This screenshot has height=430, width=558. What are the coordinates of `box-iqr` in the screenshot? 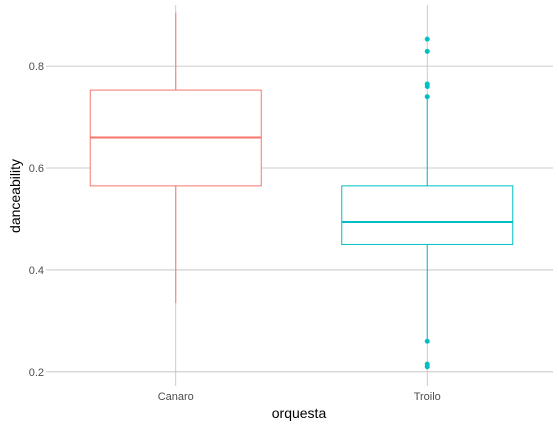 It's located at (427, 215).